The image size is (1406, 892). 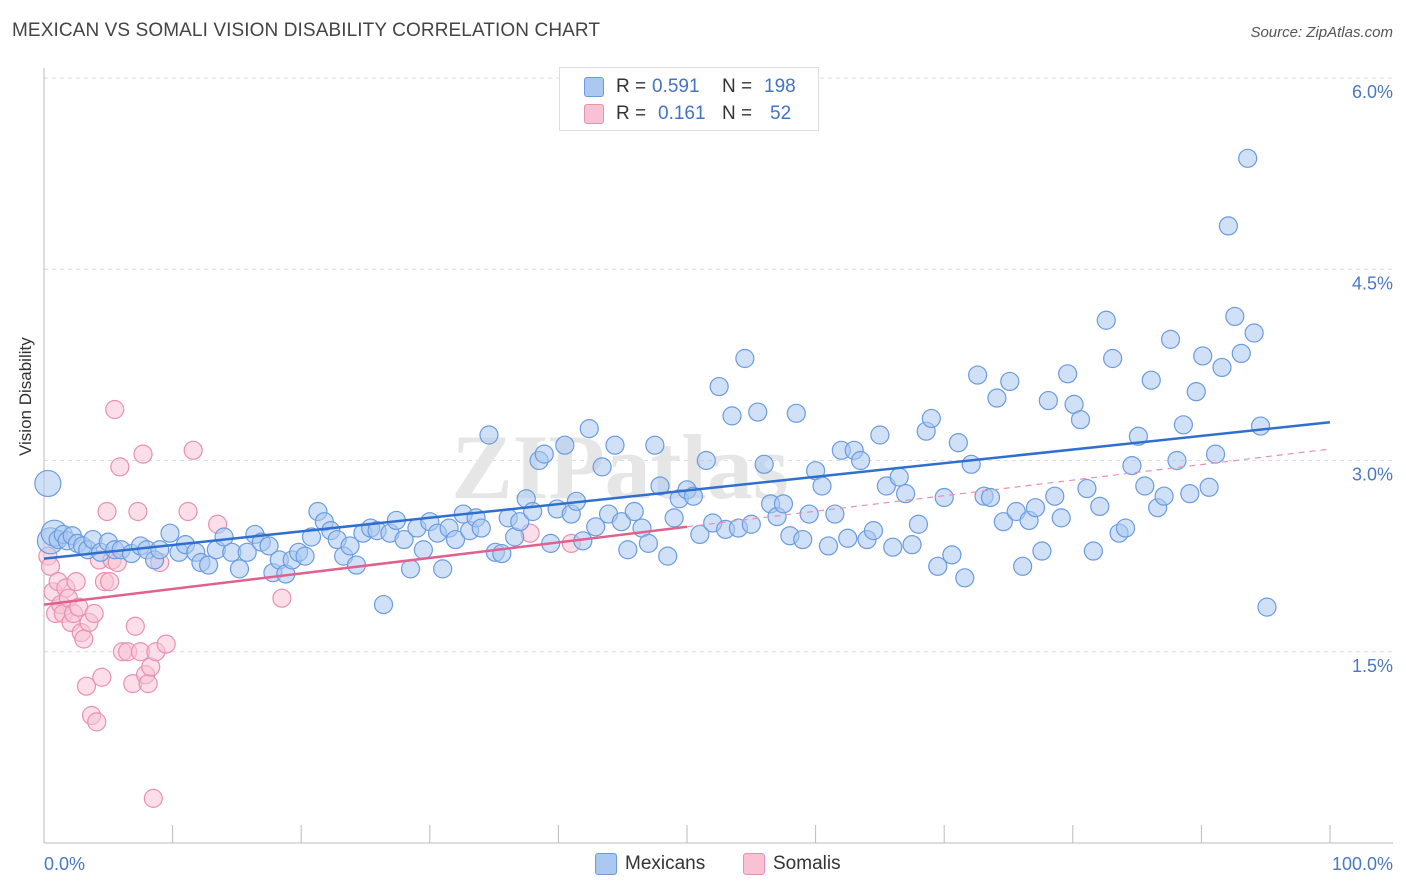 What do you see at coordinates (689, 99) in the screenshot?
I see `stats-legend: R = 0.591 N = 198 R = 0.161 N = 52` at bounding box center [689, 99].